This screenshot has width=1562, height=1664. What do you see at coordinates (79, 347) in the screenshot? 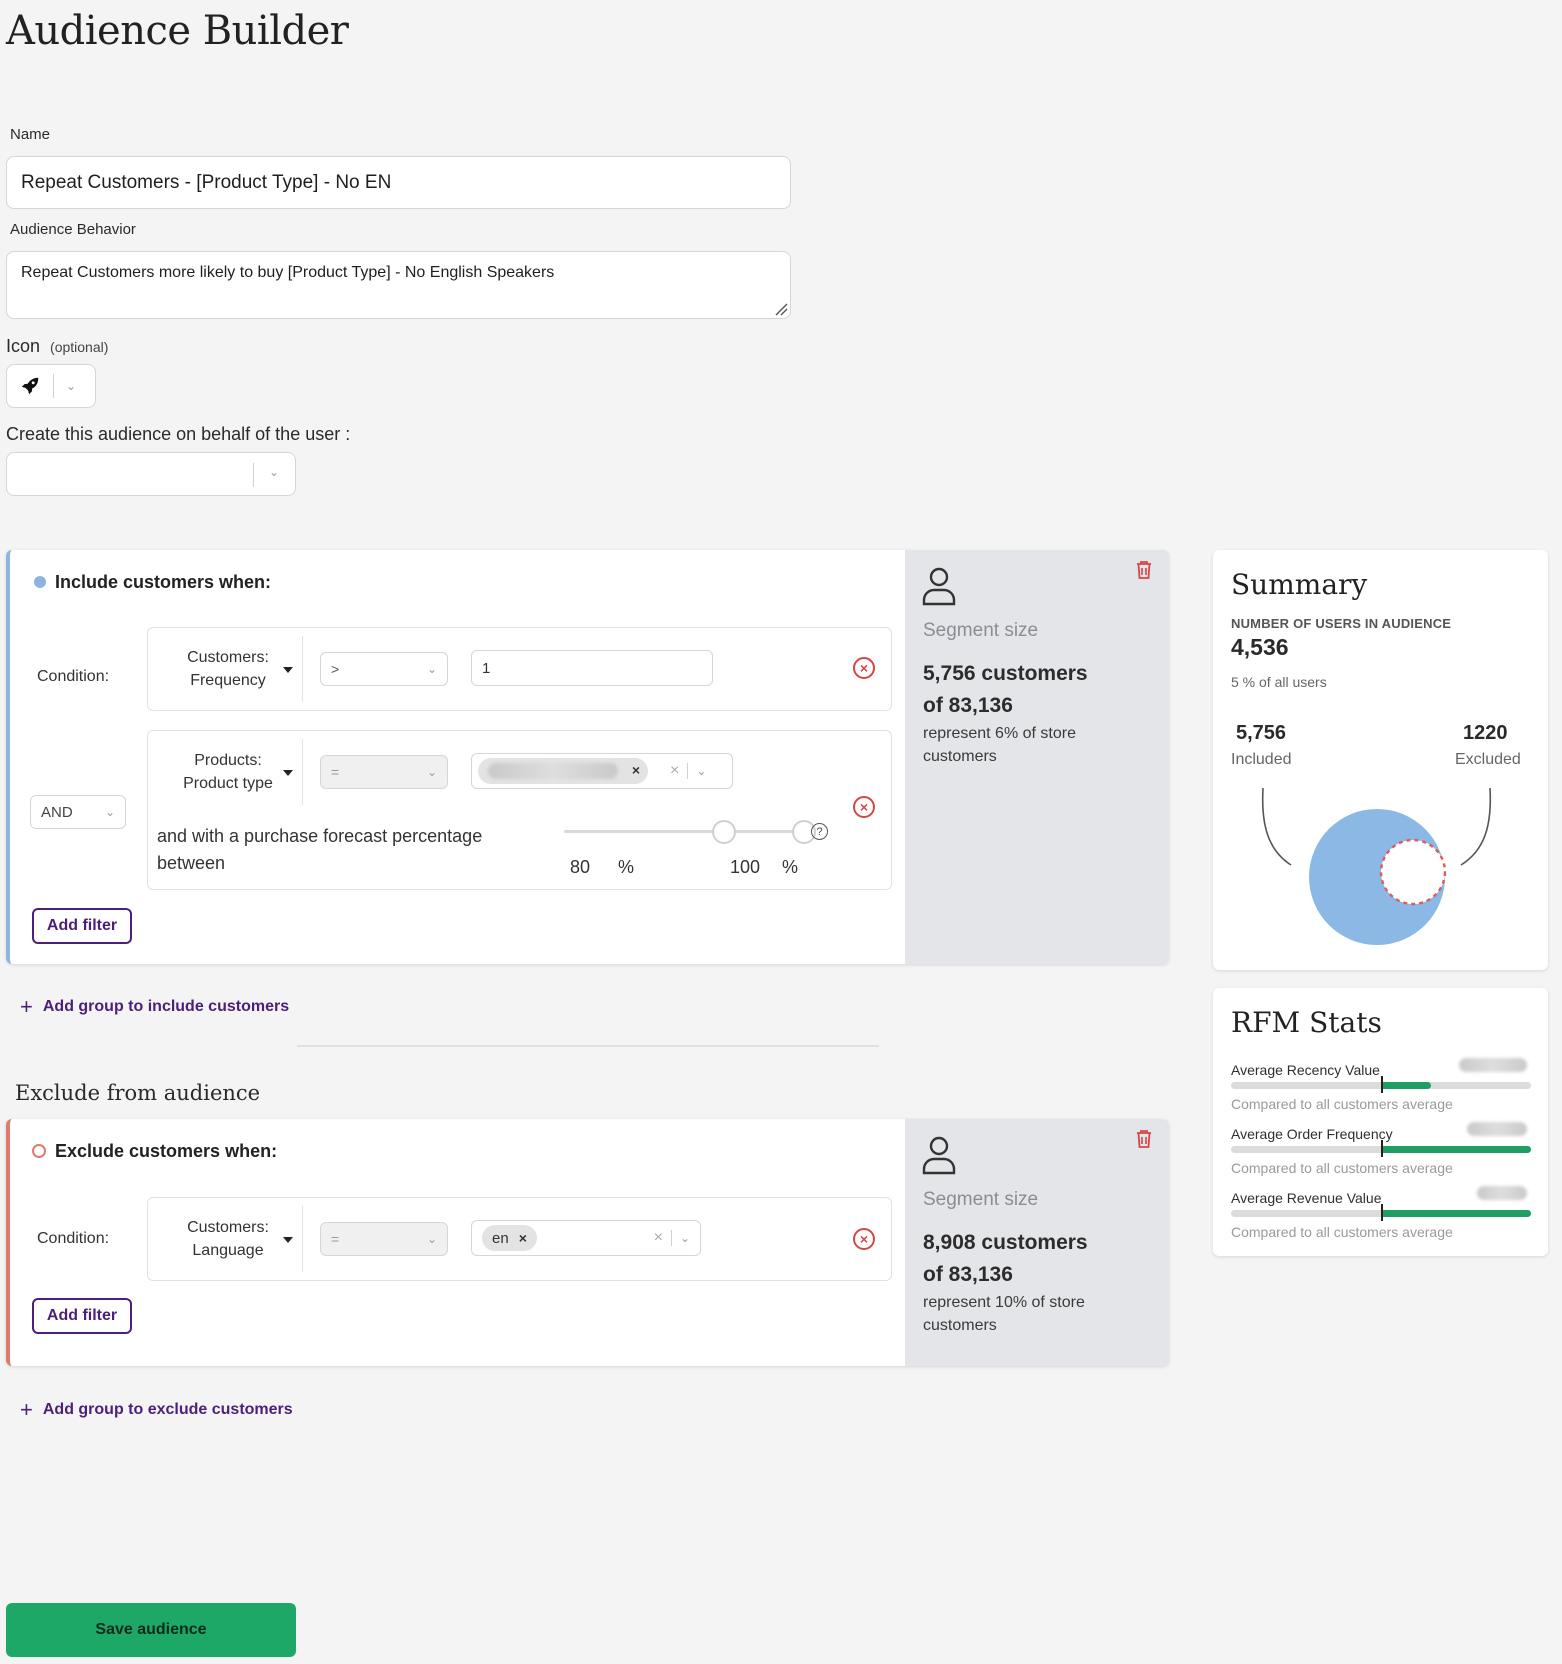
I see `icon-optional-label: (optional)` at bounding box center [79, 347].